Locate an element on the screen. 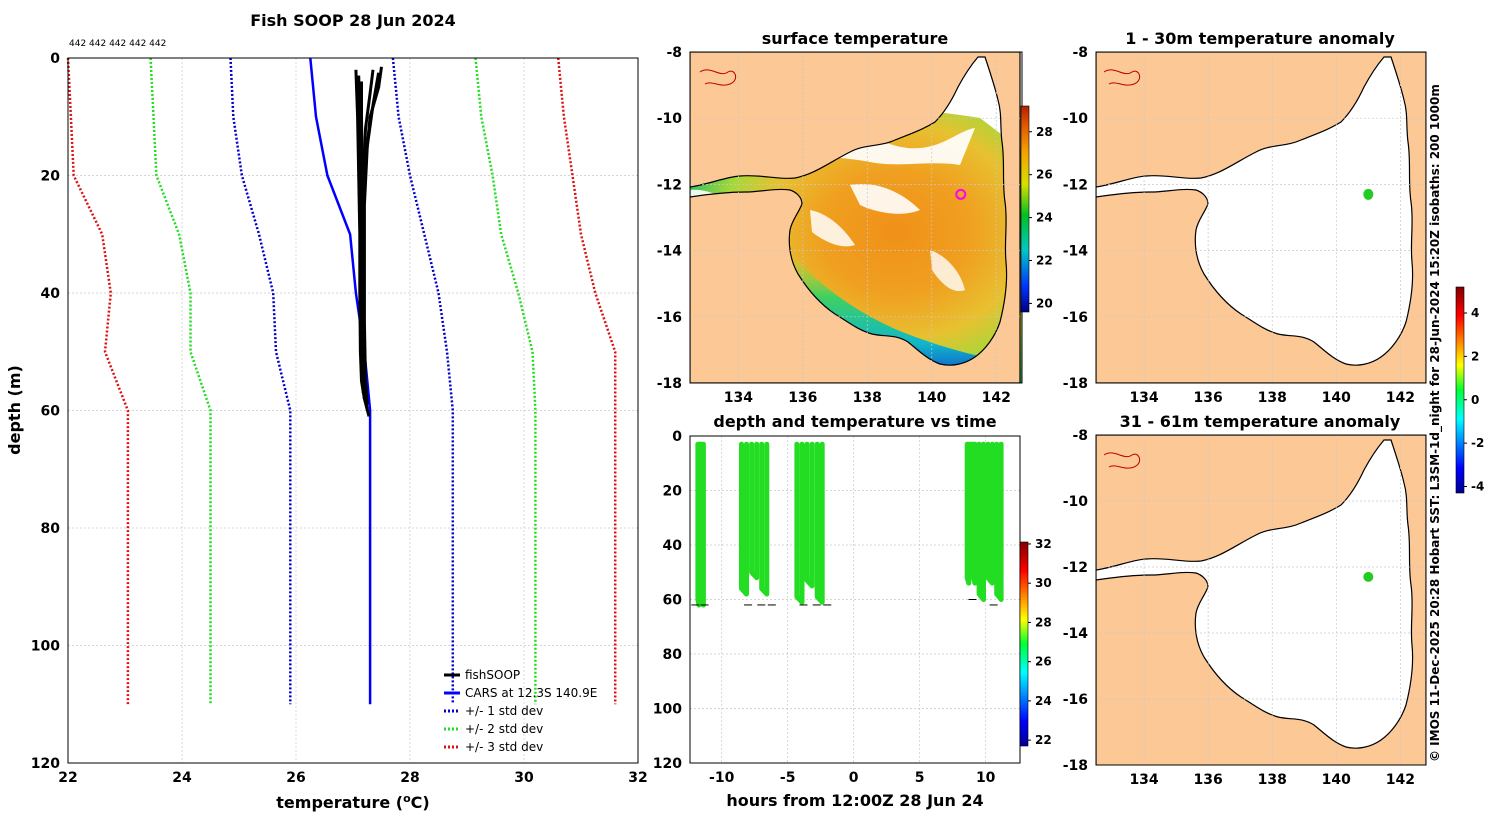 Image resolution: width=1500 pixels, height=820 pixels. anomaly-1-30m-isobath is located at coordinates (1122, 77).